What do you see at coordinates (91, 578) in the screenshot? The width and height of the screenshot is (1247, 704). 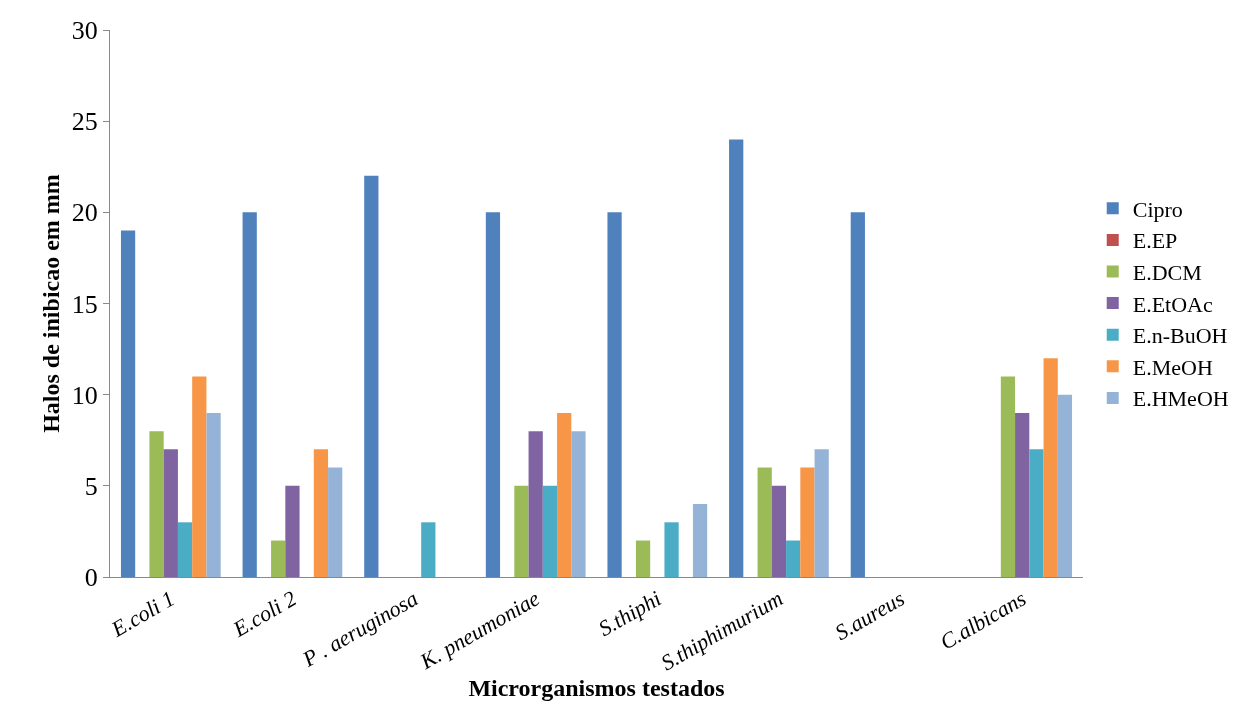 I see `y-tick-label: 0` at bounding box center [91, 578].